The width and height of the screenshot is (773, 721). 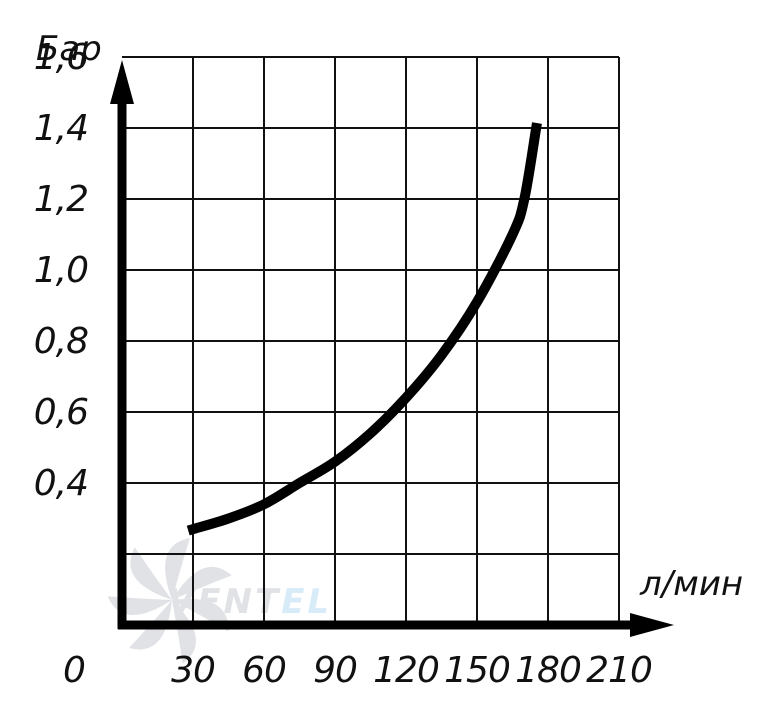 I want to click on x-tick-label: 0, so click(x=74, y=670).